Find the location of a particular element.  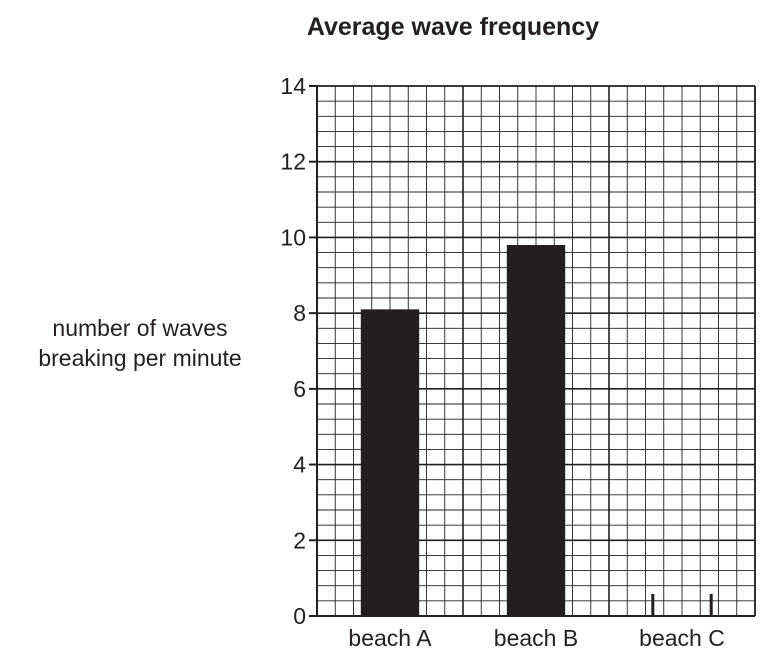

bar-beach-a is located at coordinates (390, 462).